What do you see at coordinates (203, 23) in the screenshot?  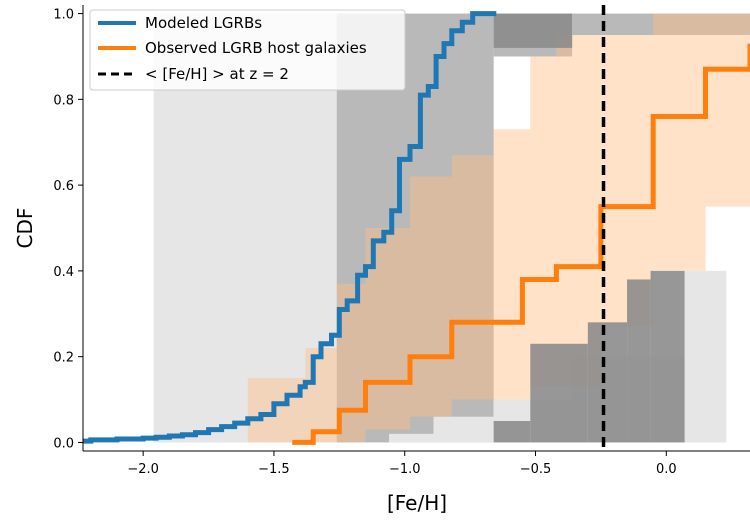 I see `legend-label-modeled: Modeled LGRBs` at bounding box center [203, 23].